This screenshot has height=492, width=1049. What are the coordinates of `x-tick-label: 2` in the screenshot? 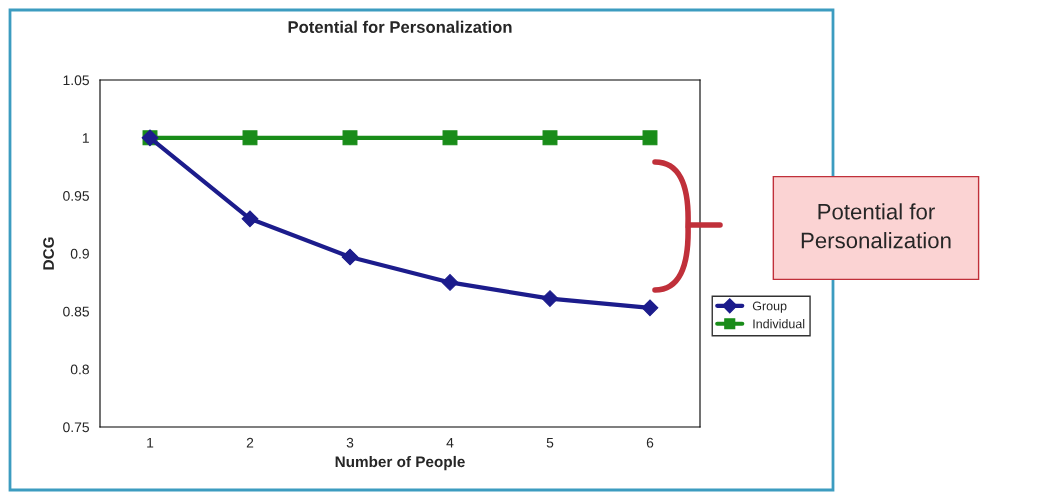 It's located at (250, 442).